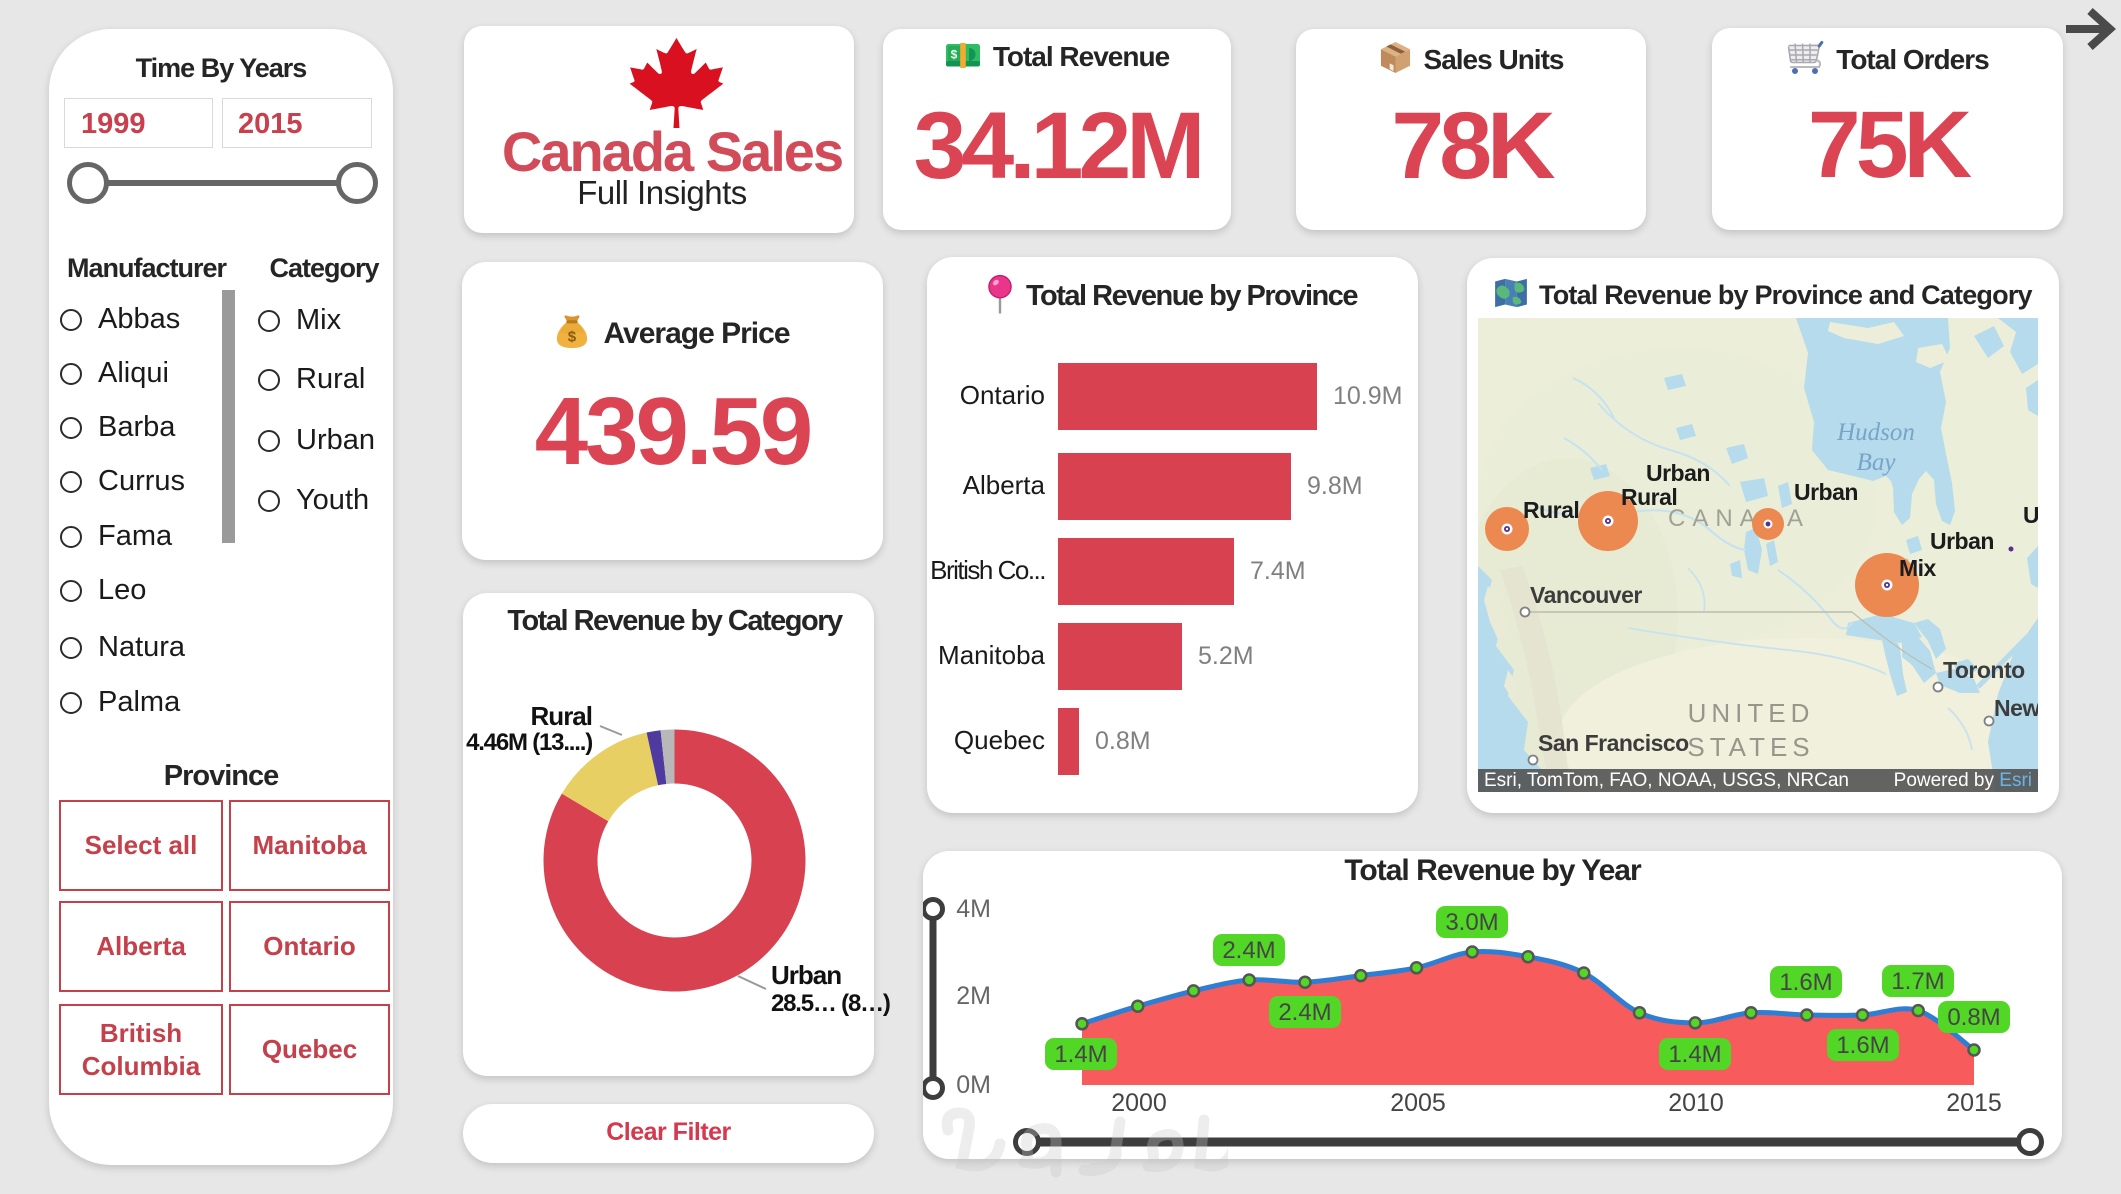  I want to click on svg-text: UNITED, so click(1751, 713).